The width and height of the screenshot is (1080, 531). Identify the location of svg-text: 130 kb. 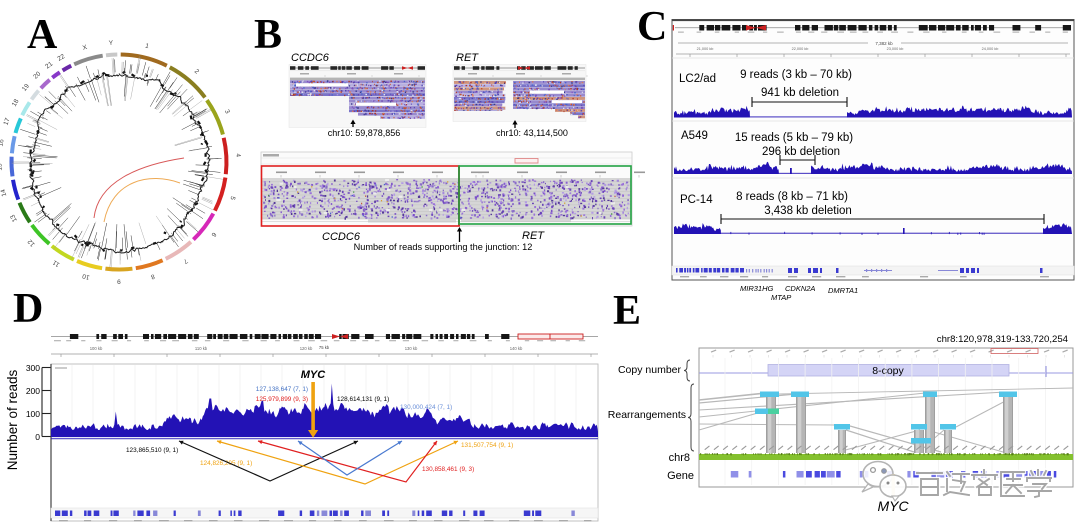
(411, 348).